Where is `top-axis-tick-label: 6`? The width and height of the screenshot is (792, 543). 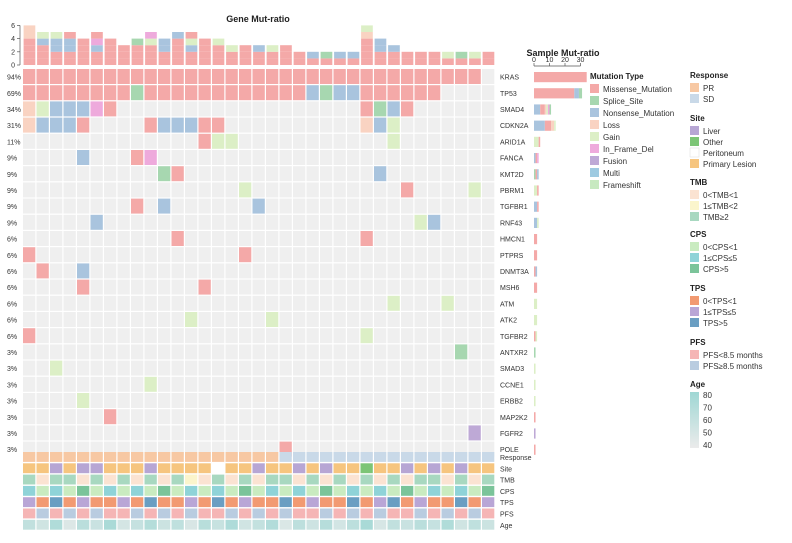 top-axis-tick-label: 6 is located at coordinates (13, 26).